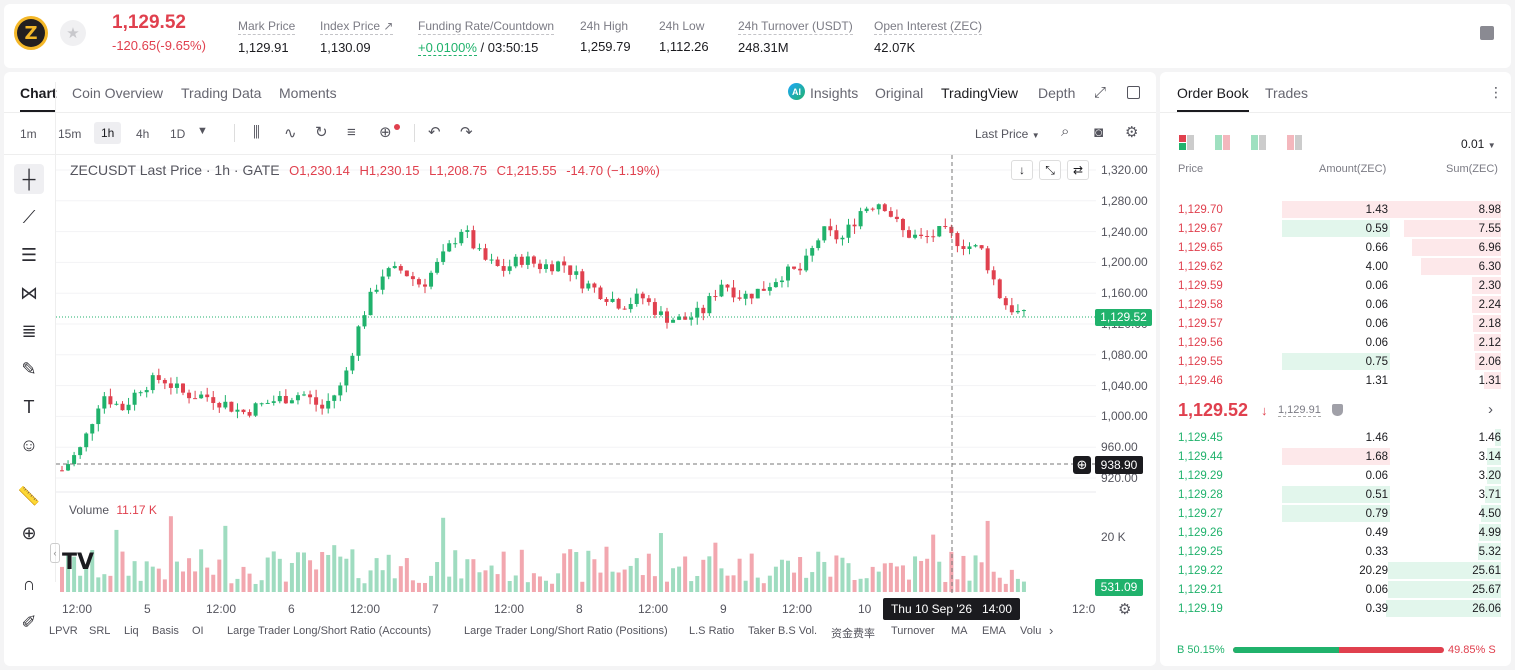 The image size is (1515, 670). I want to click on bid-row: 1,129.22 20.29 25.61, so click(1335, 570).